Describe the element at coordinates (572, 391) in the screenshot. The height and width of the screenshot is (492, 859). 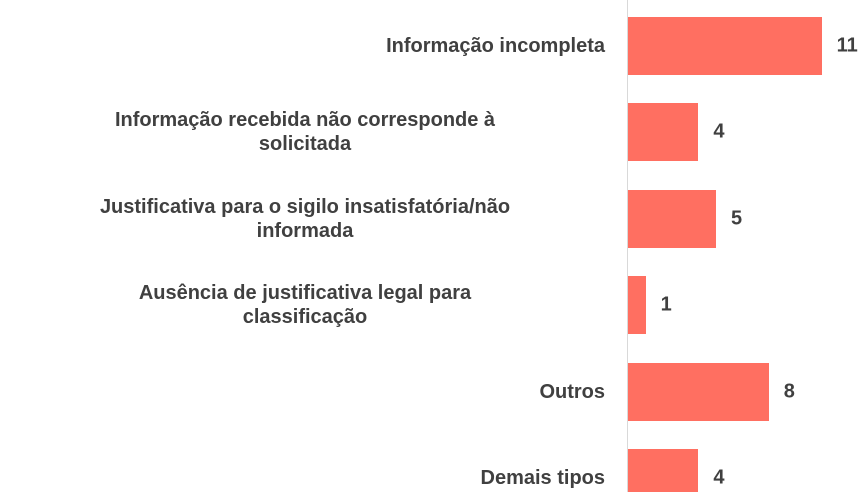
I see `category-label: Outros` at that location.